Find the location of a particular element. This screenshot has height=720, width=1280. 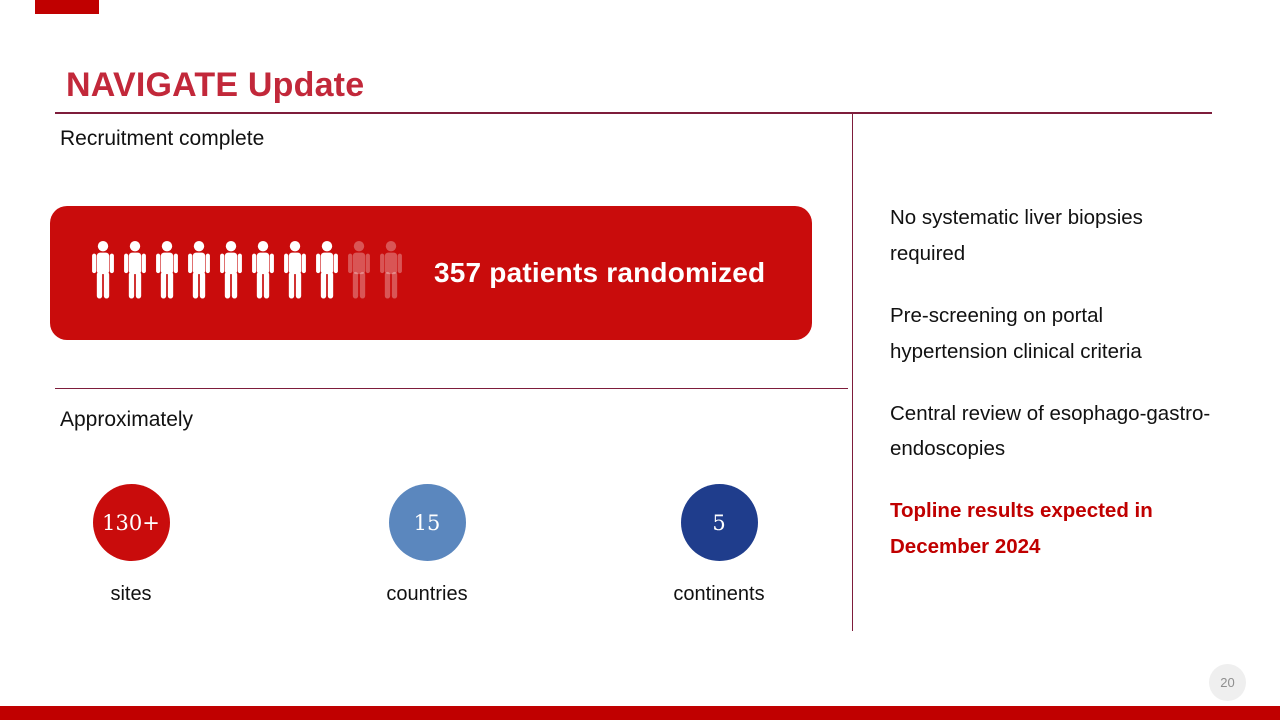

patients-banner: 357 patients randomized is located at coordinates (431, 273).